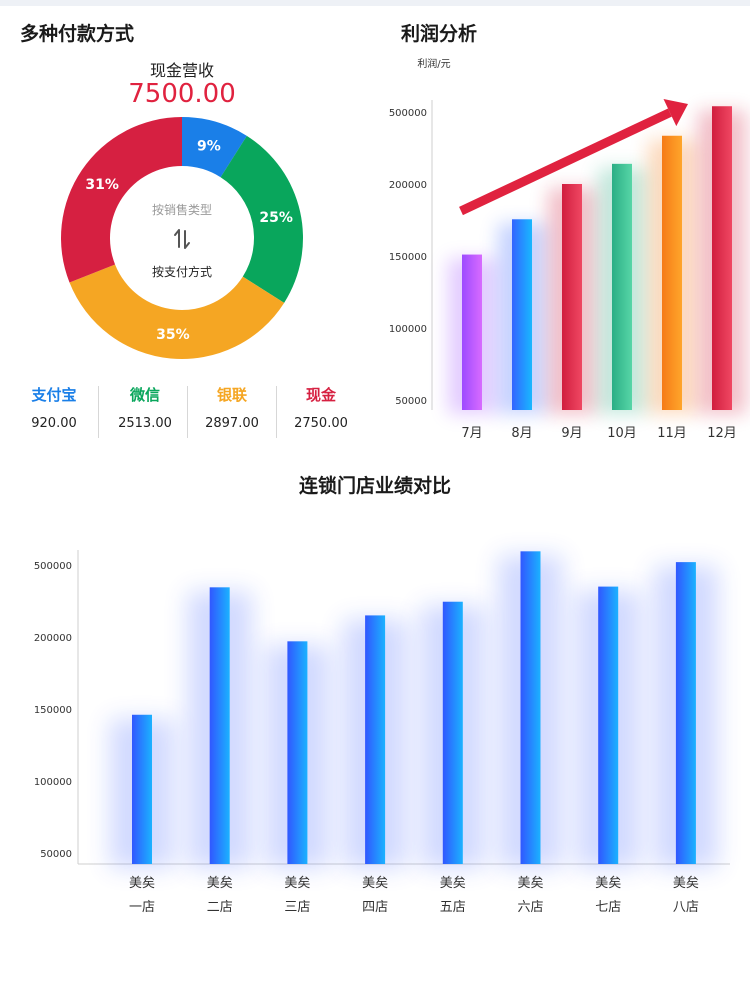  I want to click on method-value: 920.00, so click(54, 423).